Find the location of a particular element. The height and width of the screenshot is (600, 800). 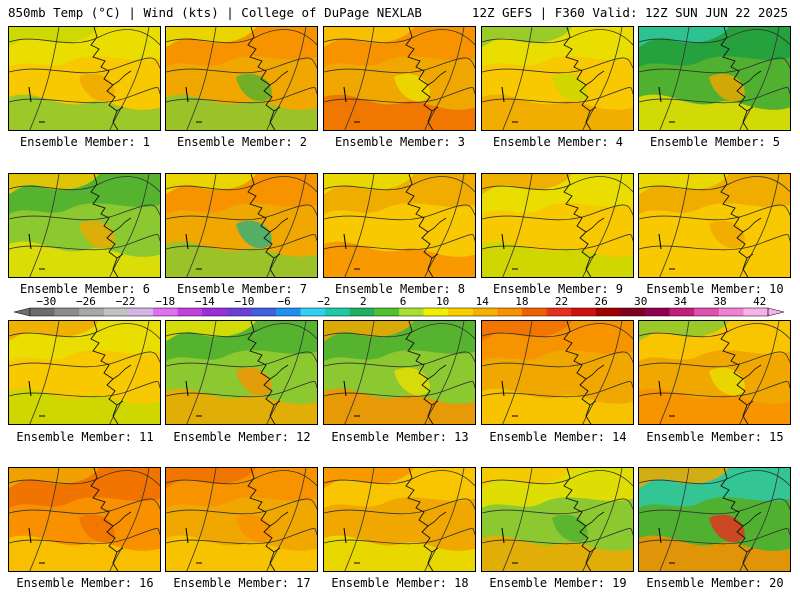

colorbar-tick-label: −26 is located at coordinates (86, 302).